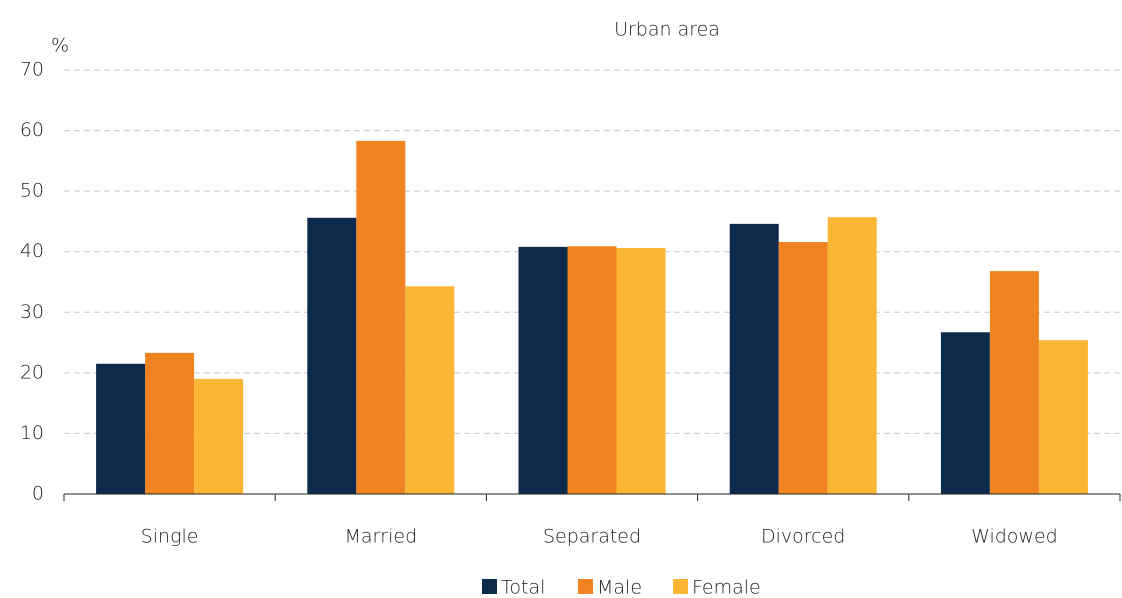 The image size is (1122, 598). What do you see at coordinates (1014, 537) in the screenshot?
I see `x-tick-label: Widowed` at bounding box center [1014, 537].